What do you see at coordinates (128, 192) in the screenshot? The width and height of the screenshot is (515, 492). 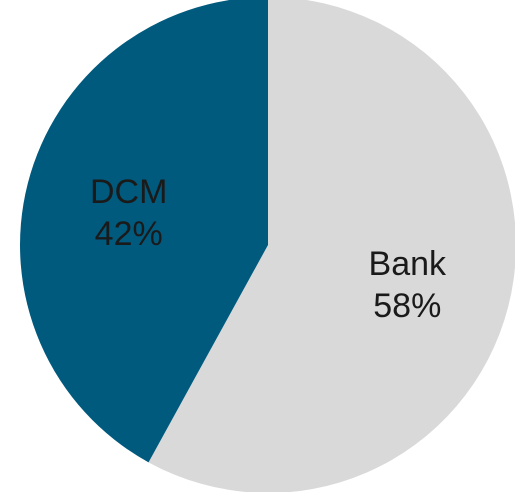 I see `pie-label-name: DCM` at bounding box center [128, 192].